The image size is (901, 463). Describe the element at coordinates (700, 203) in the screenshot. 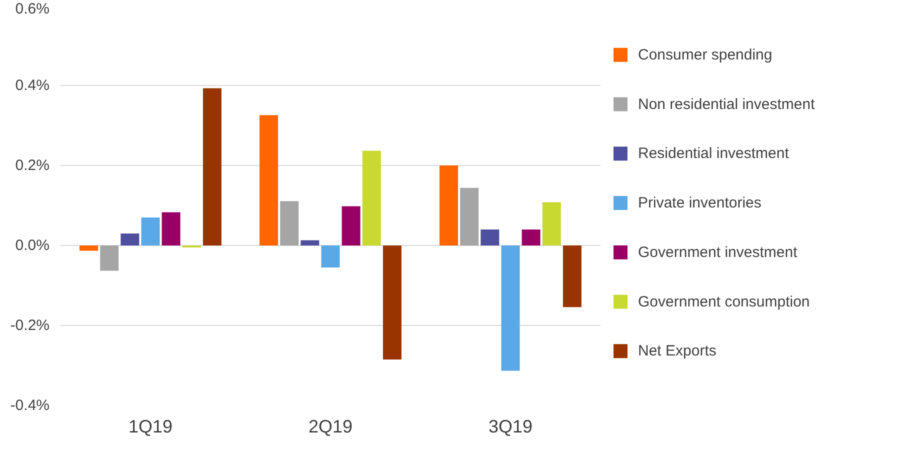

I see `legend-label: Private inventories` at that location.